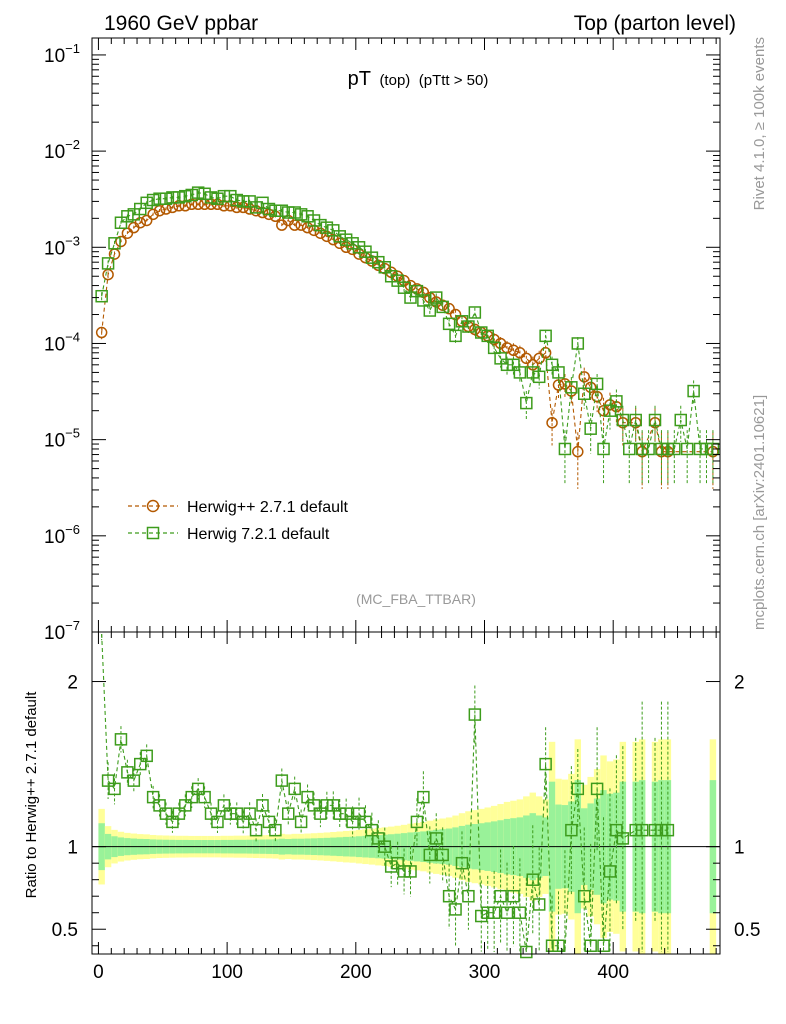 The width and height of the screenshot is (786, 1024). I want to click on x-tick-label: 300, so click(485, 972).